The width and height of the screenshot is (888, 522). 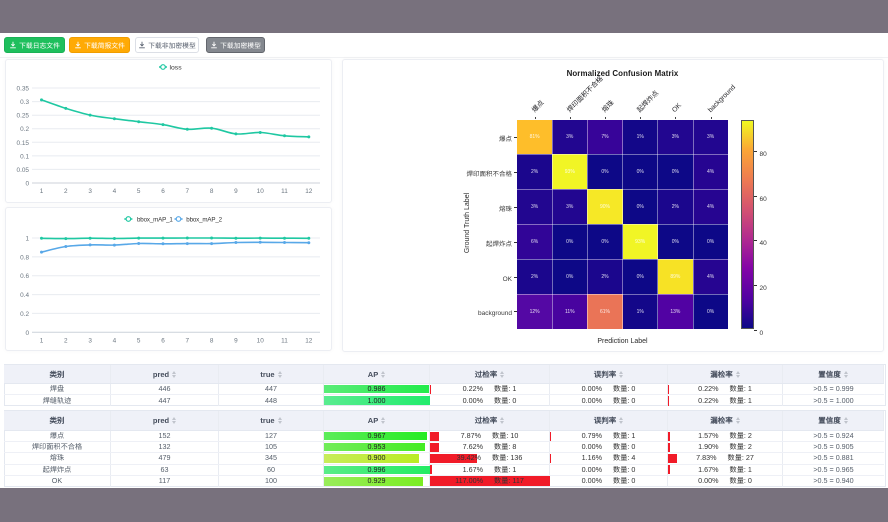 I want to click on svg-text: bbox_mAP_1, so click(x=155, y=219).